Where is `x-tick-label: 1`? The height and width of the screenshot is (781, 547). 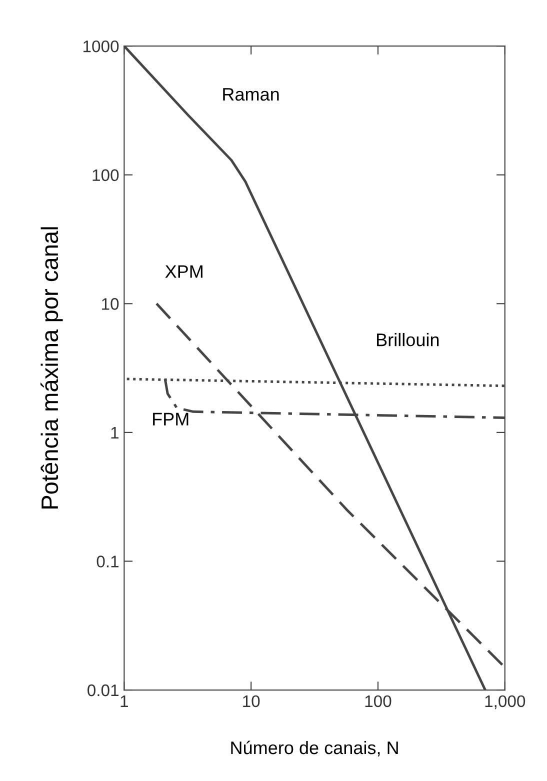
x-tick-label: 1 is located at coordinates (124, 701).